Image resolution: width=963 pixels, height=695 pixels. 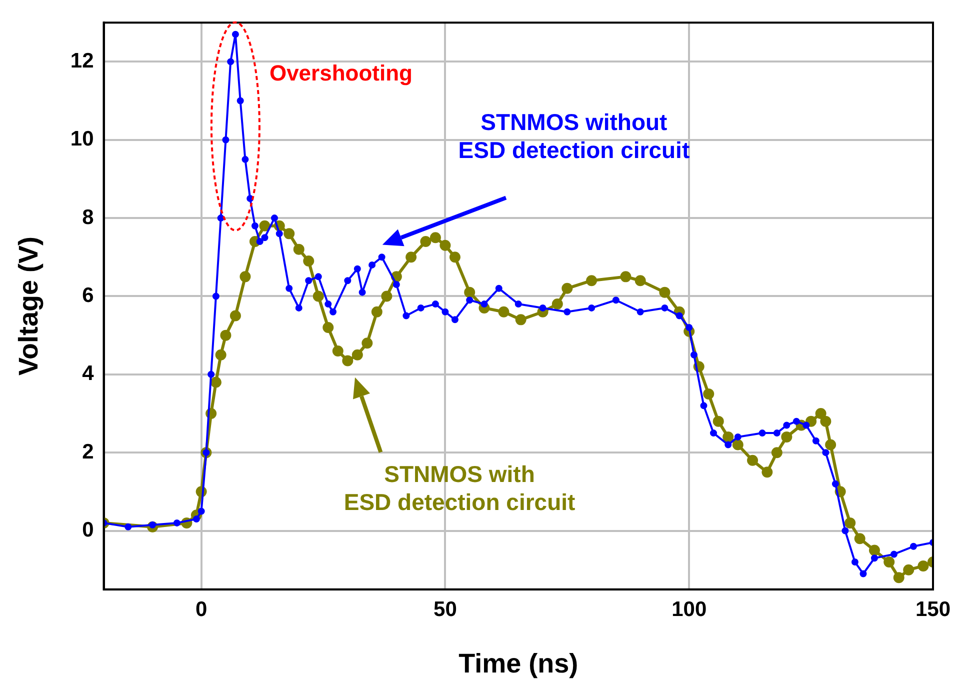 What do you see at coordinates (574, 136) in the screenshot?
I see `text: STNMOS without ESD detection circuit` at bounding box center [574, 136].